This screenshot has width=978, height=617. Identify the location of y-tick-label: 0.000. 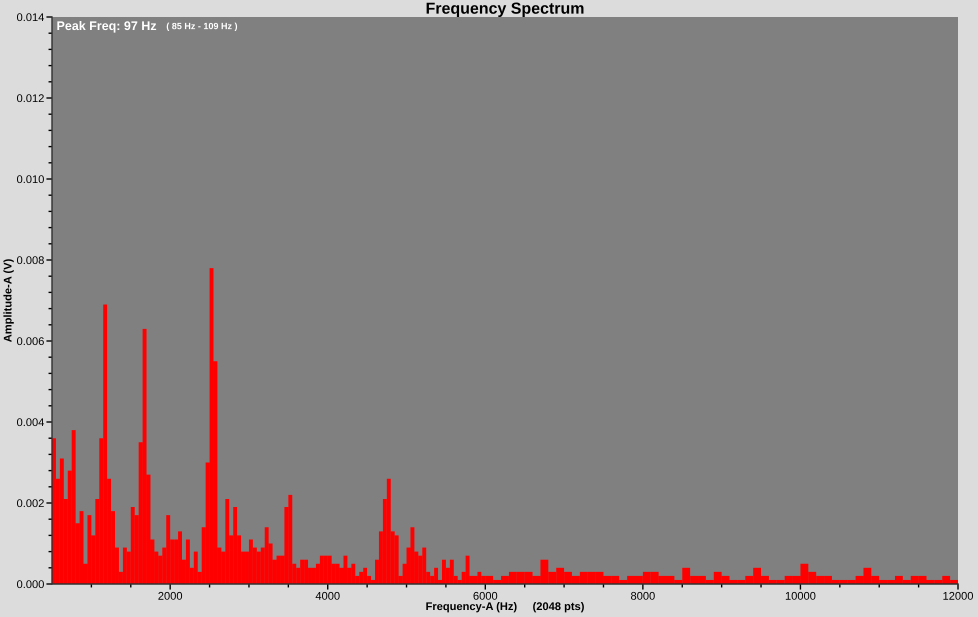
(30, 584).